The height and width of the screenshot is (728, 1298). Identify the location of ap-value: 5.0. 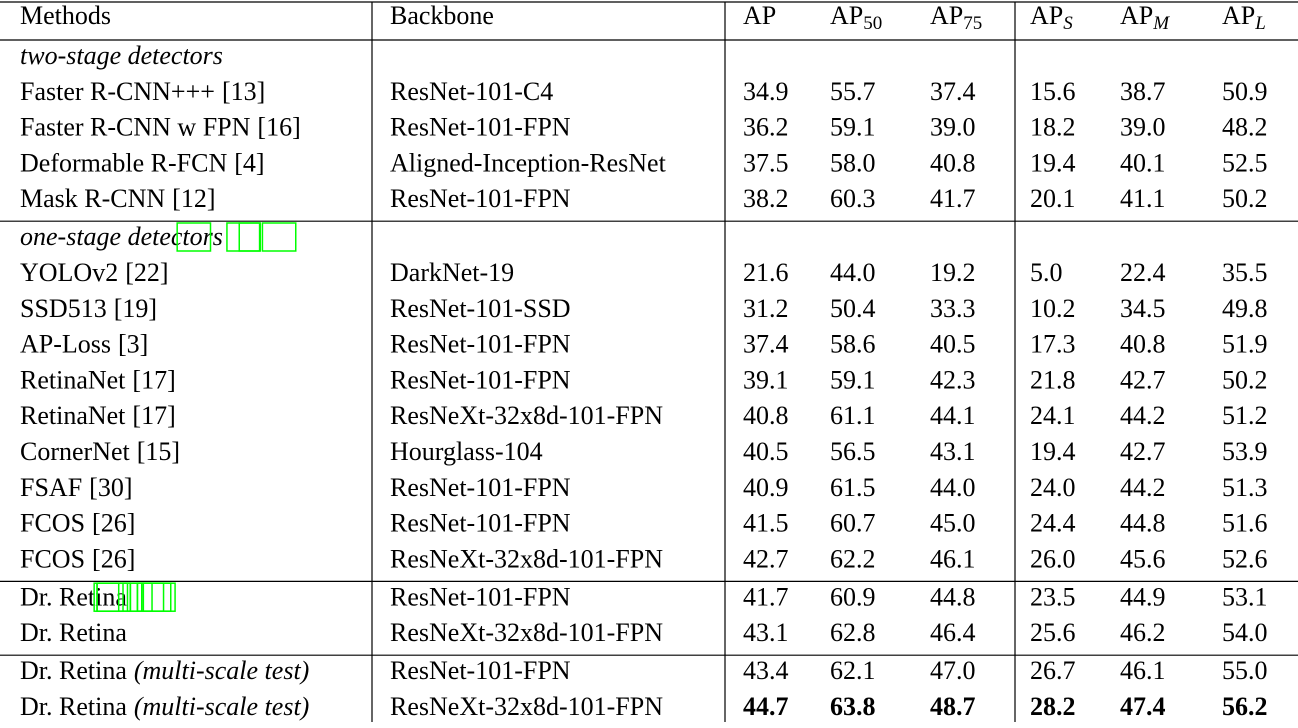
(1046, 272).